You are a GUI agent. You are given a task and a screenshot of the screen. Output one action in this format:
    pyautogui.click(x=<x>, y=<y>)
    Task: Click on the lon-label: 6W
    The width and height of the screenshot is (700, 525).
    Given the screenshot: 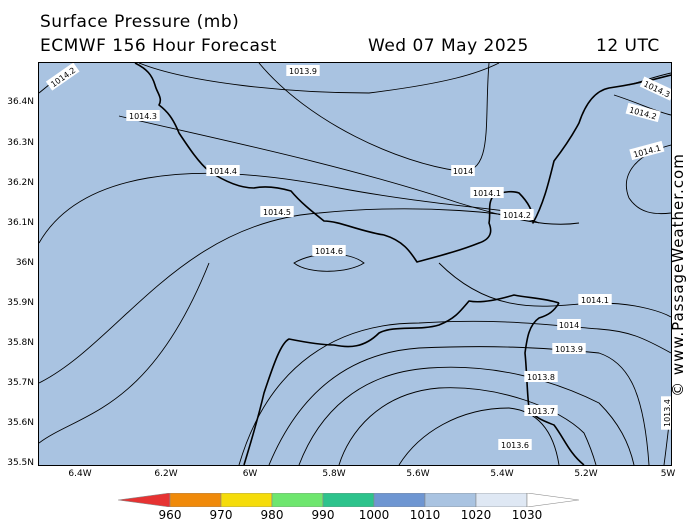 What is the action you would take?
    pyautogui.click(x=250, y=474)
    